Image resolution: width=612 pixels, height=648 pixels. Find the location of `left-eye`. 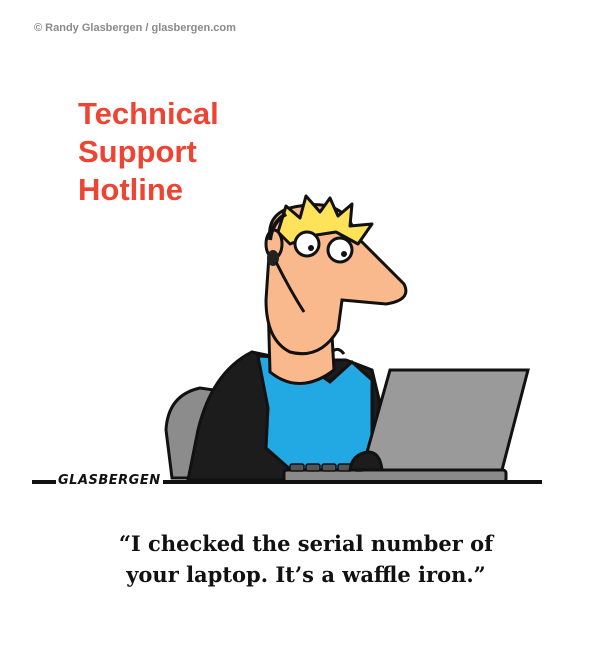

left-eye is located at coordinates (307, 244).